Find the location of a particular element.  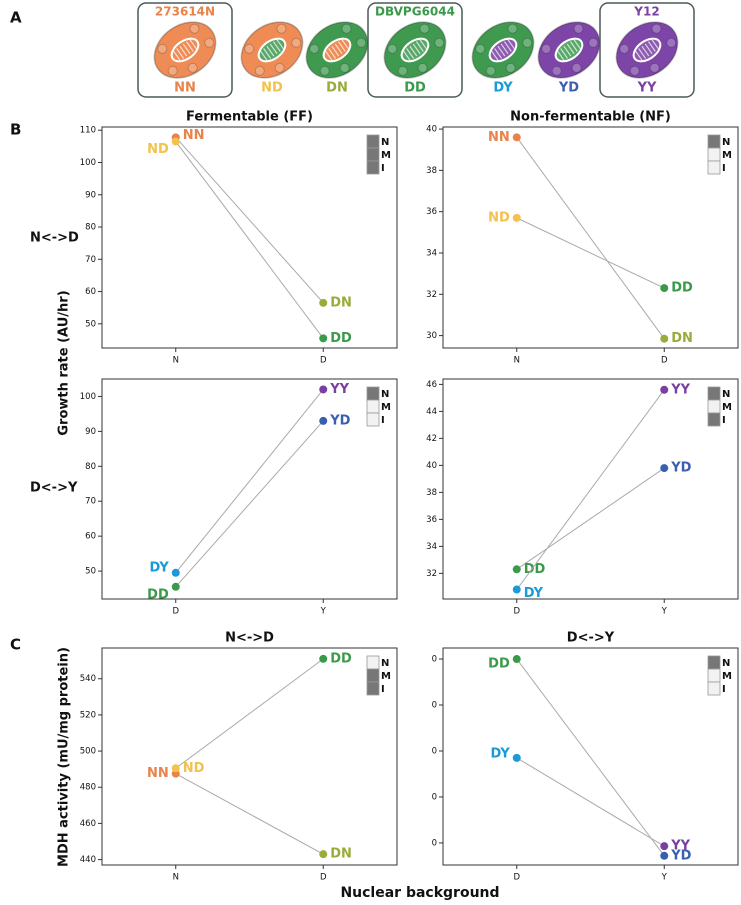

y-tick-label: 520 is located at coordinates (88, 715).